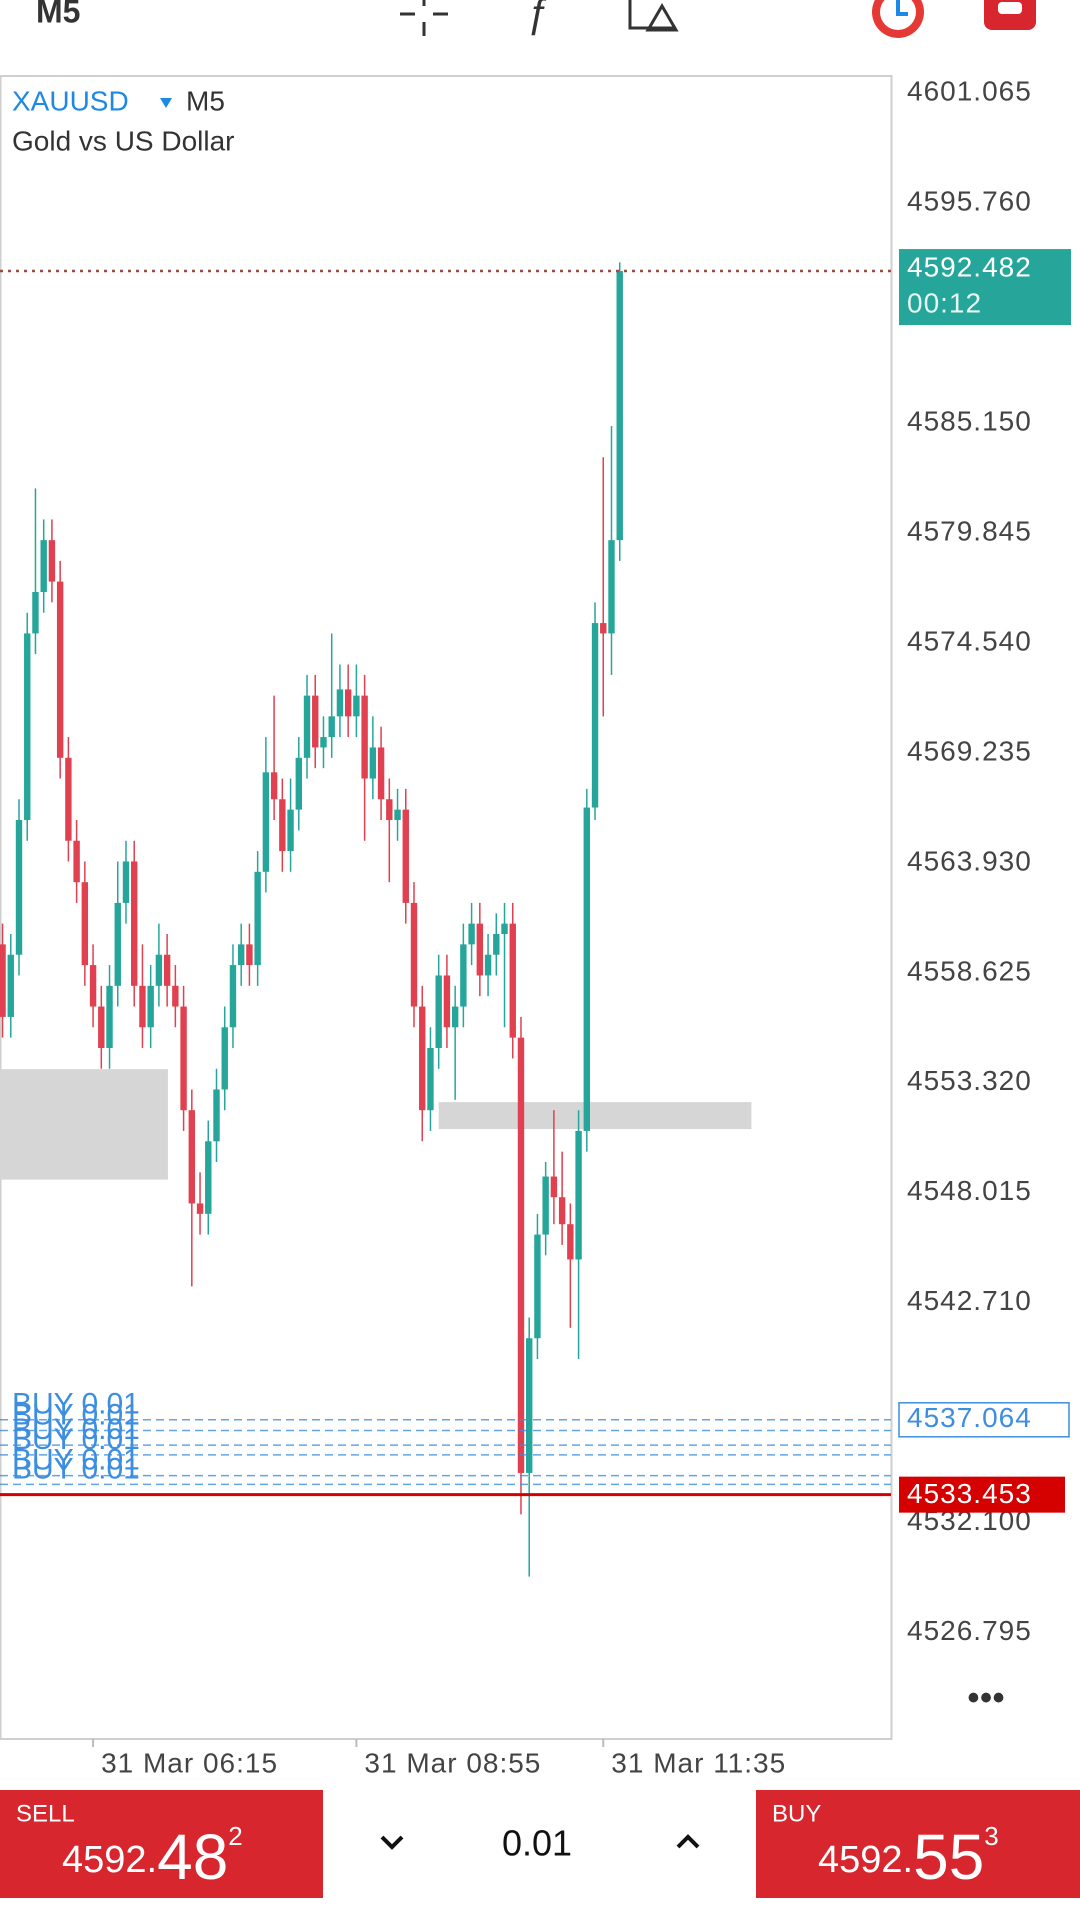  What do you see at coordinates (969, 970) in the screenshot?
I see `y-tick-label: 4558.625` at bounding box center [969, 970].